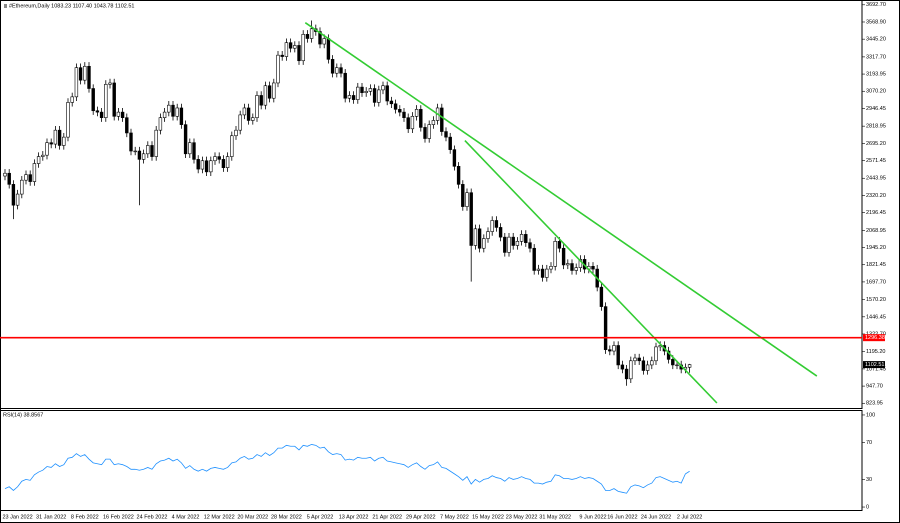 The height and width of the screenshot is (523, 900). Describe the element at coordinates (876, 92) in the screenshot. I see `y-tick-label: 3070.20` at that location.